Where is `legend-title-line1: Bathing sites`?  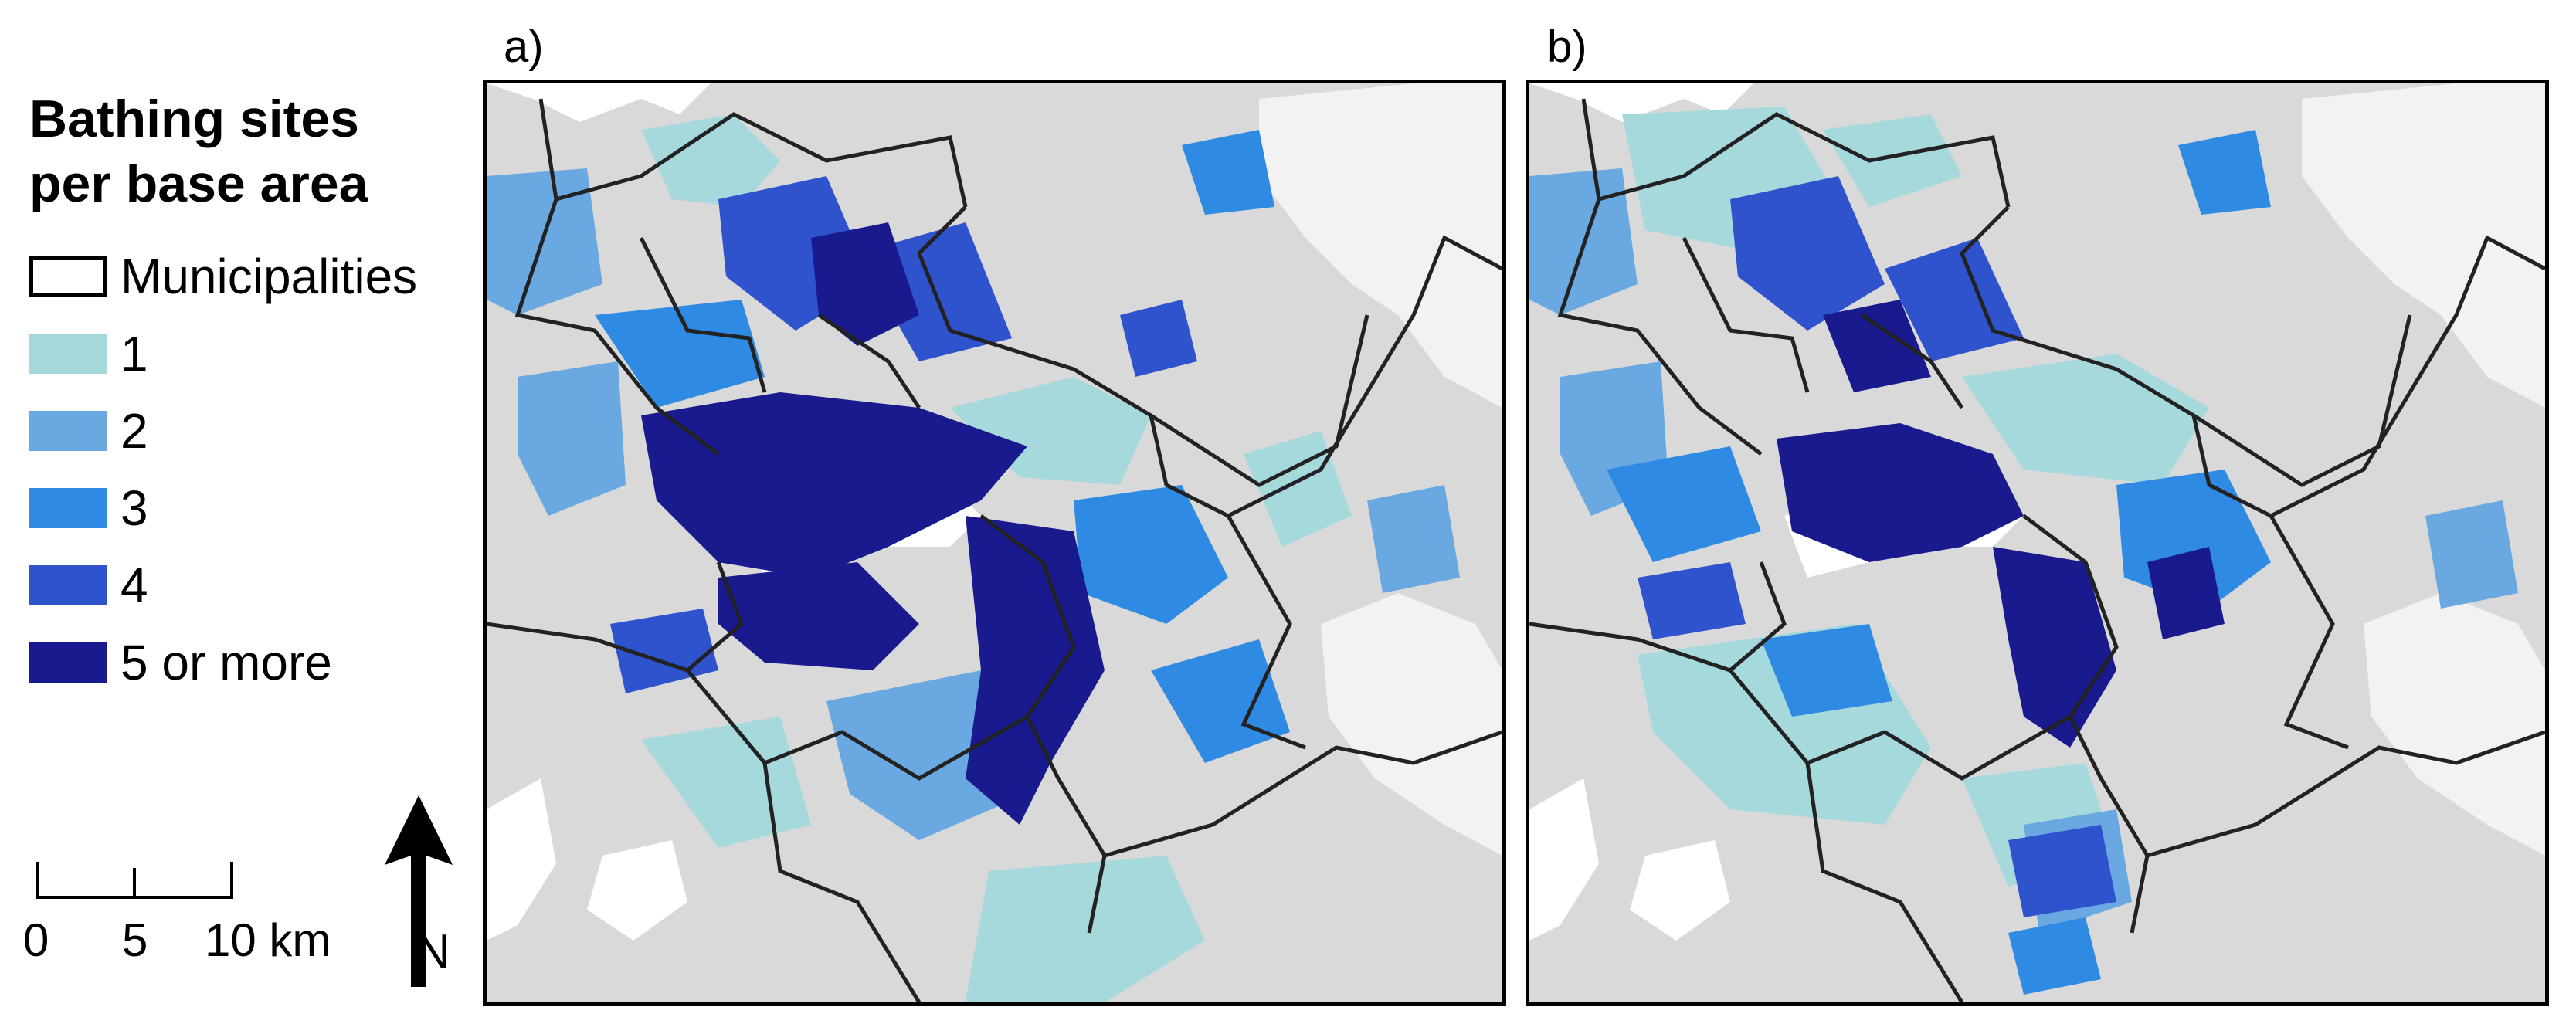
legend-title-line1: Bathing sites is located at coordinates (194, 119).